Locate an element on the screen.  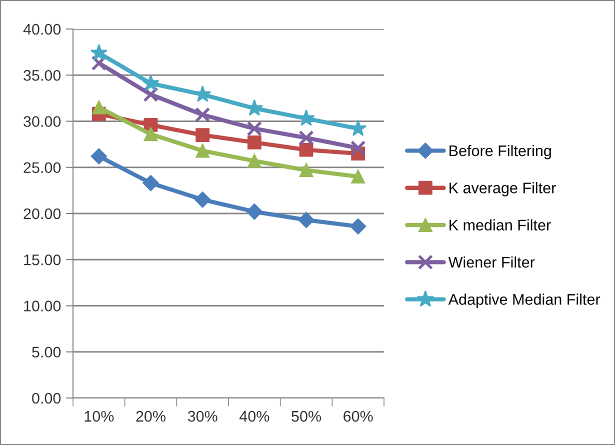
x-tick-label: 40% is located at coordinates (254, 416).